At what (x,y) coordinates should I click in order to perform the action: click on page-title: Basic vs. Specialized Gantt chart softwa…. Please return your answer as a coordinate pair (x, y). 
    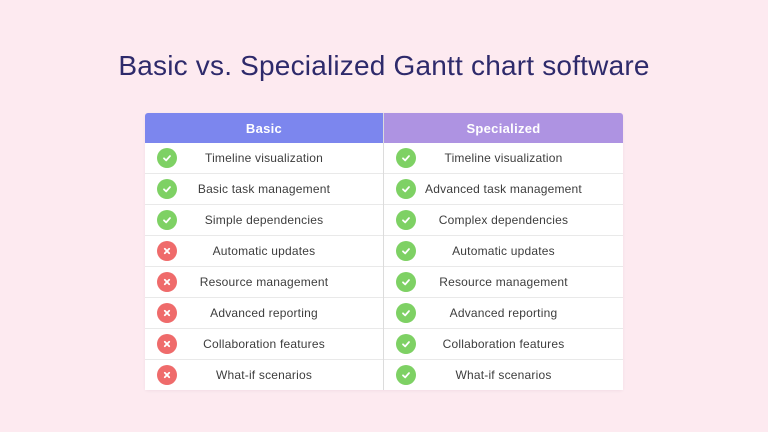
    Looking at the image, I should click on (384, 65).